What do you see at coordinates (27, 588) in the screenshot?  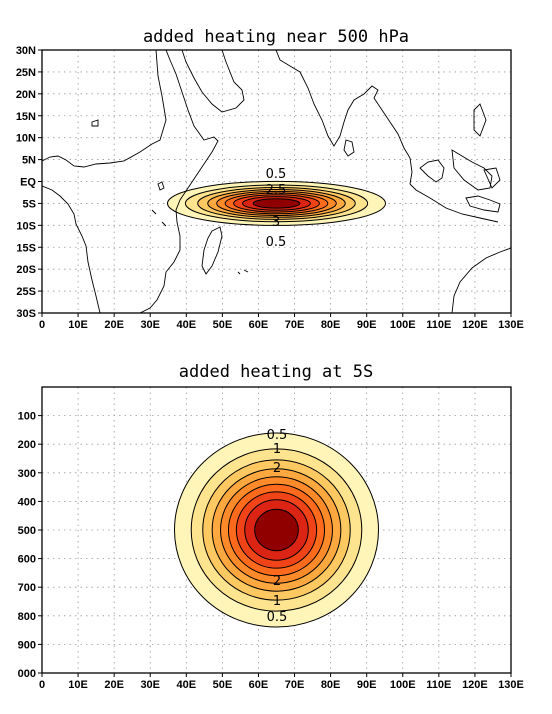 I see `y-tick-label: 700` at bounding box center [27, 588].